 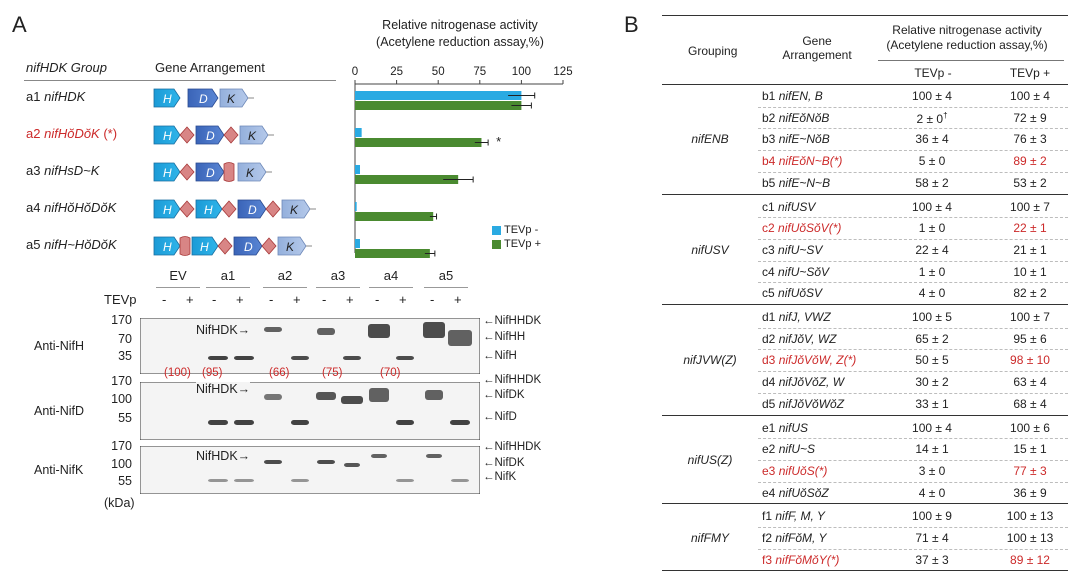 I want to click on cell-tevp-minus: 14 ± 1, so click(x=932, y=449).